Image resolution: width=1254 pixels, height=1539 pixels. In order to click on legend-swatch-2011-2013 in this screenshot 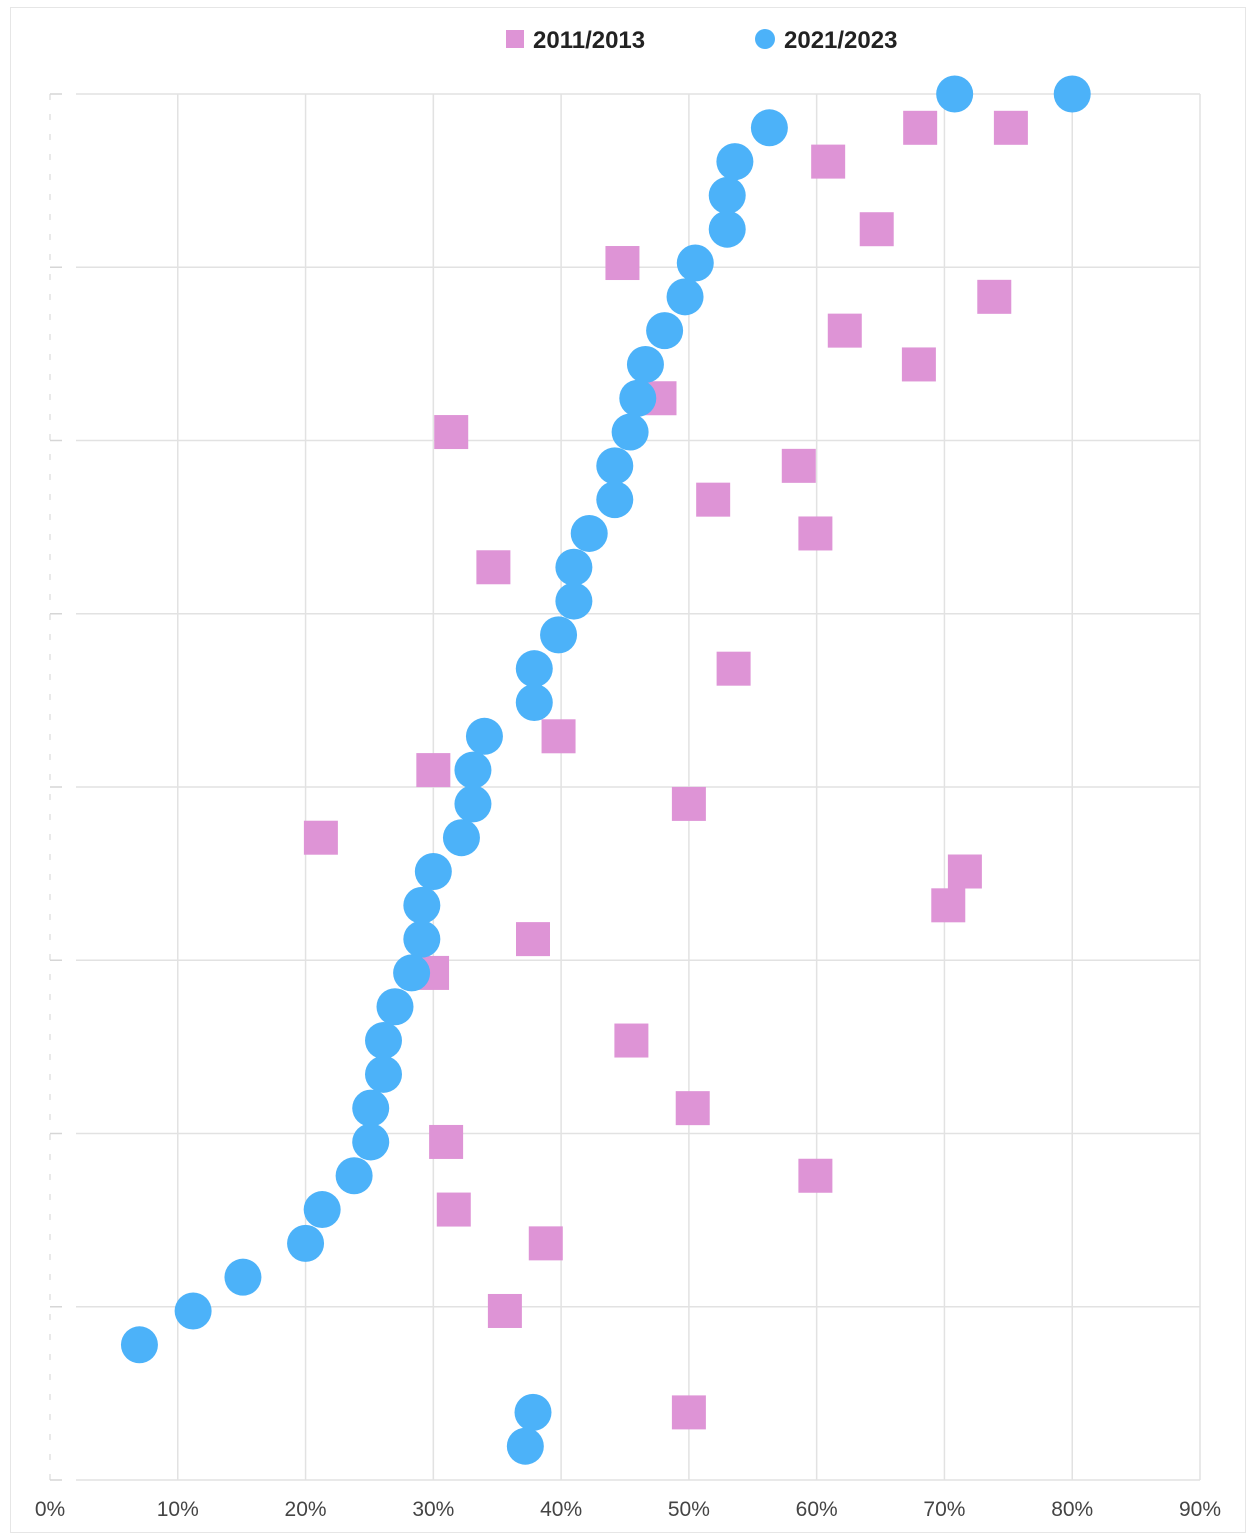, I will do `click(515, 39)`.